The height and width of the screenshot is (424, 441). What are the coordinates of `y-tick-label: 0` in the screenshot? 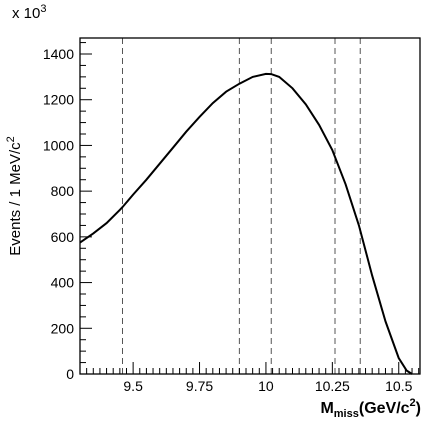 It's located at (70, 374).